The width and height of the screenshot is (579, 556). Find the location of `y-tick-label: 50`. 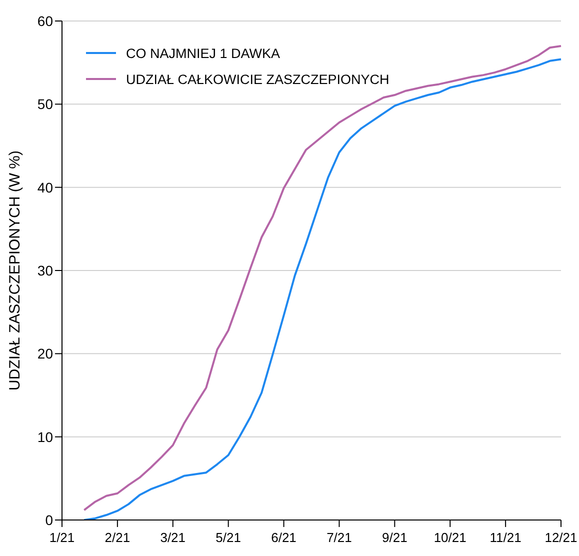

y-tick-label: 50 is located at coordinates (45, 104).